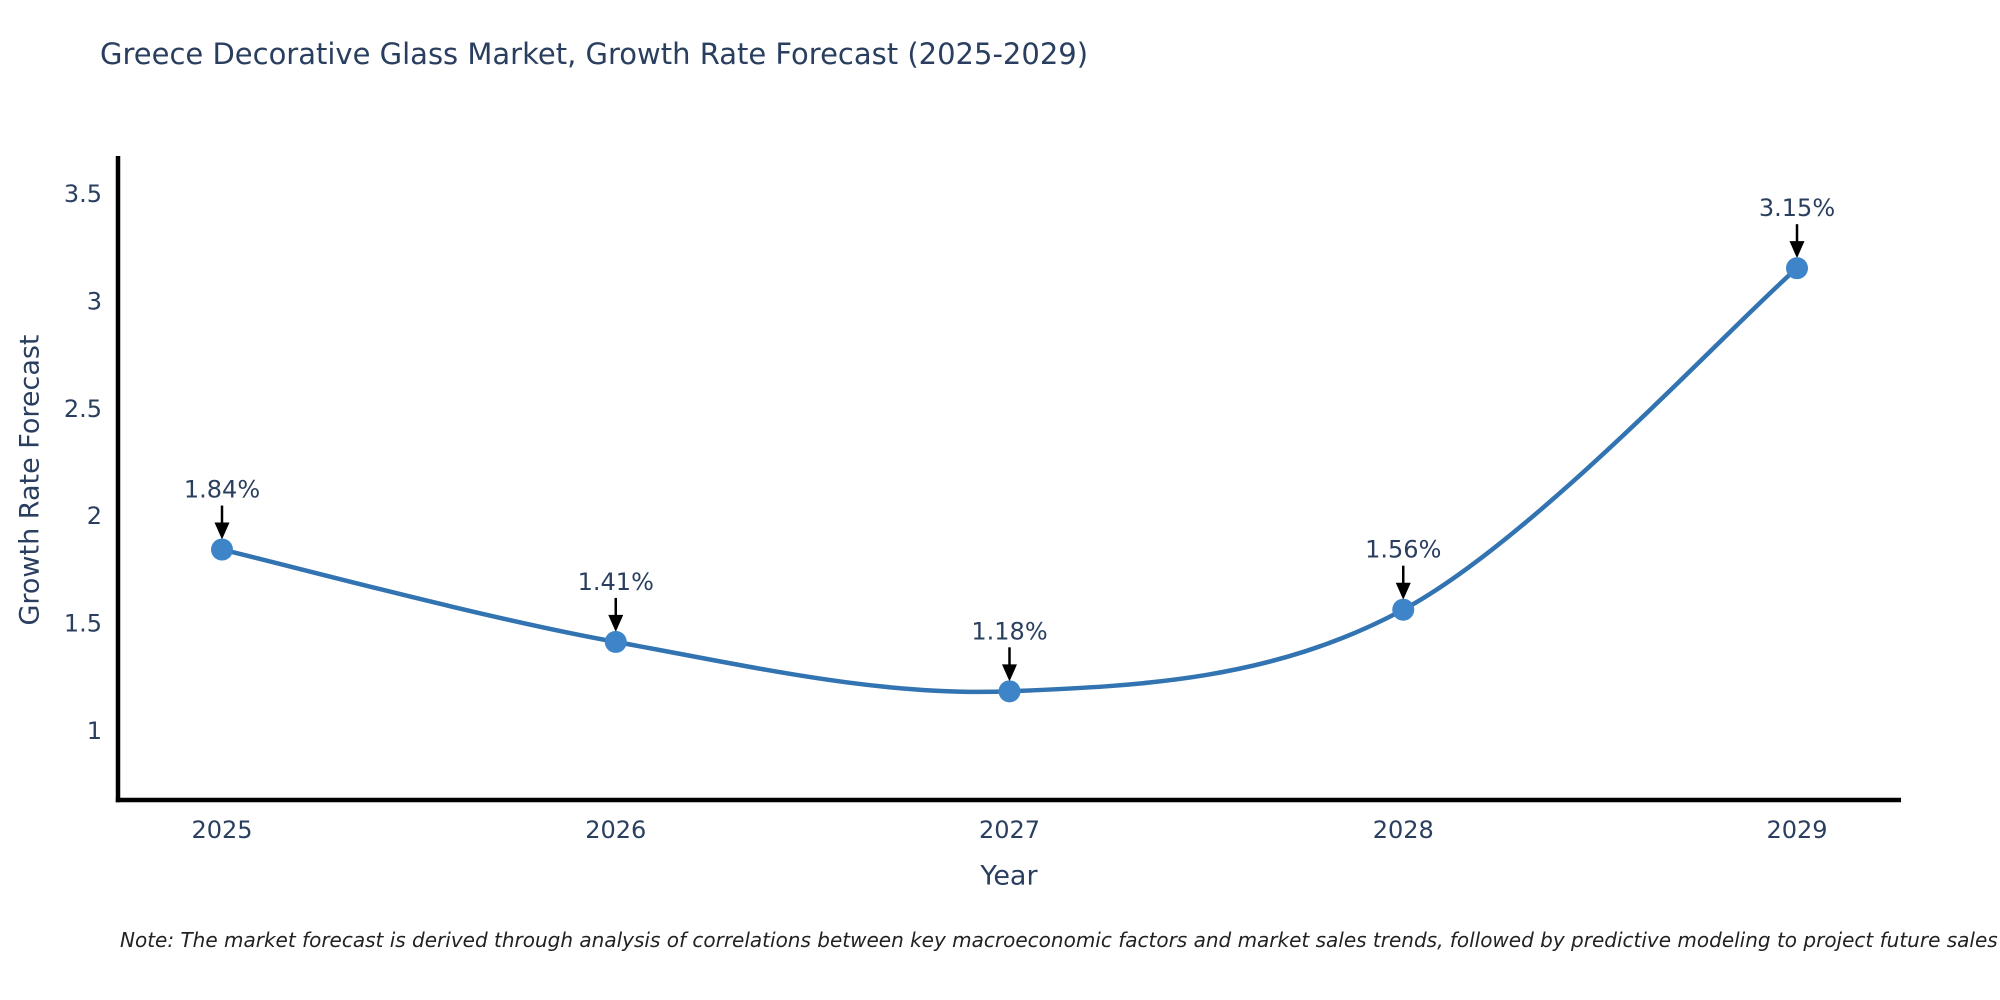 Image resolution: width=2000 pixels, height=1000 pixels. I want to click on x-tick-label: 2026, so click(615, 830).